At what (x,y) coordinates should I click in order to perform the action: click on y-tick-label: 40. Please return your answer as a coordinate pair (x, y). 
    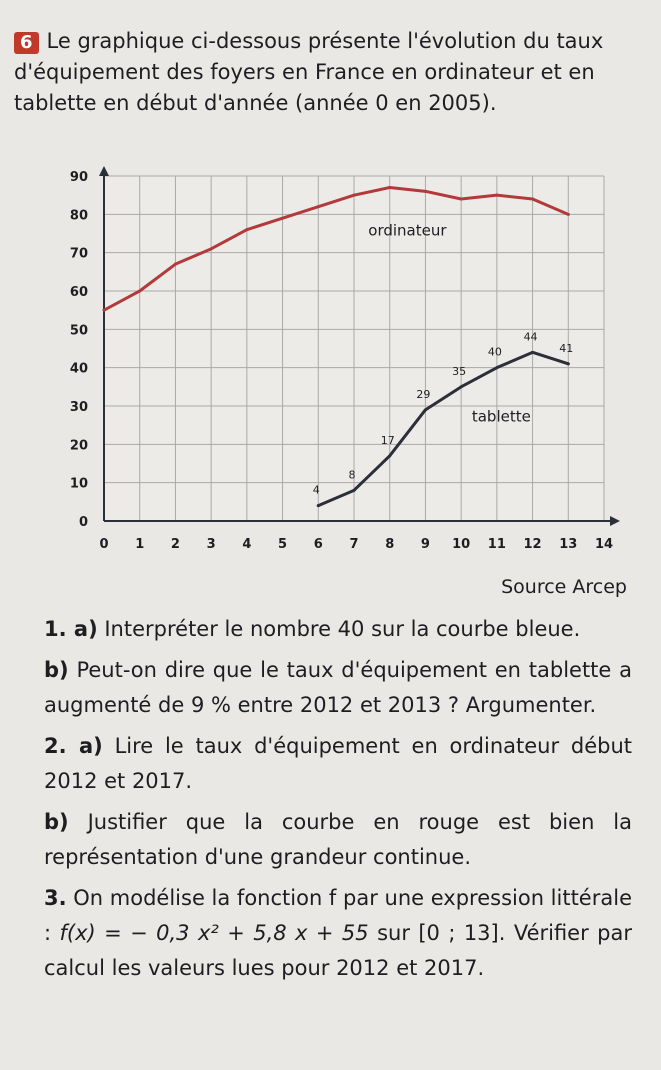
    Looking at the image, I should click on (79, 369).